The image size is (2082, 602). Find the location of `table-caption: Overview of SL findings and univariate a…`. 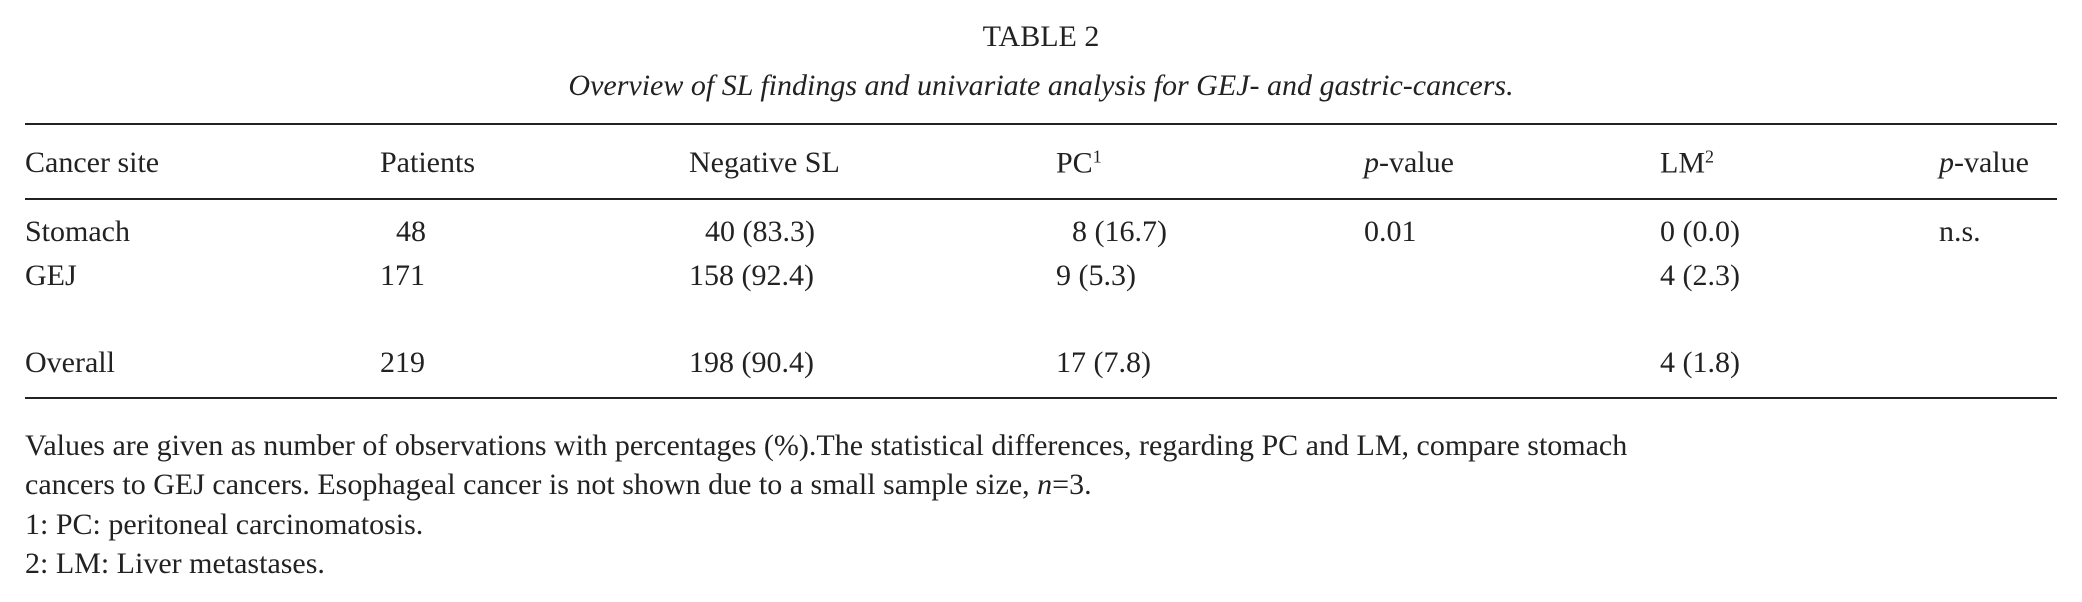

table-caption: Overview of SL findings and univariate a… is located at coordinates (1041, 85).